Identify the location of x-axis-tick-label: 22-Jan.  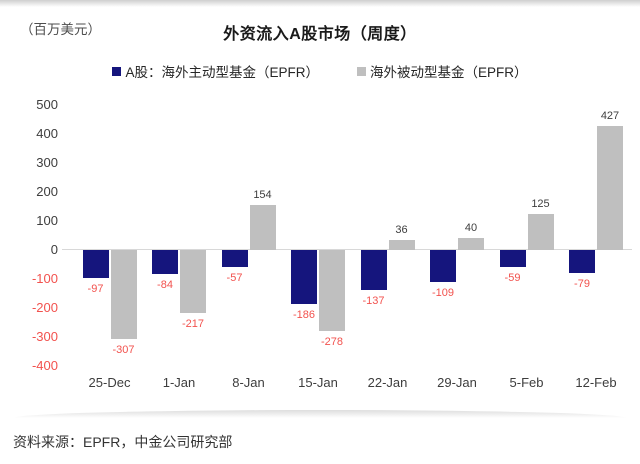
(387, 382).